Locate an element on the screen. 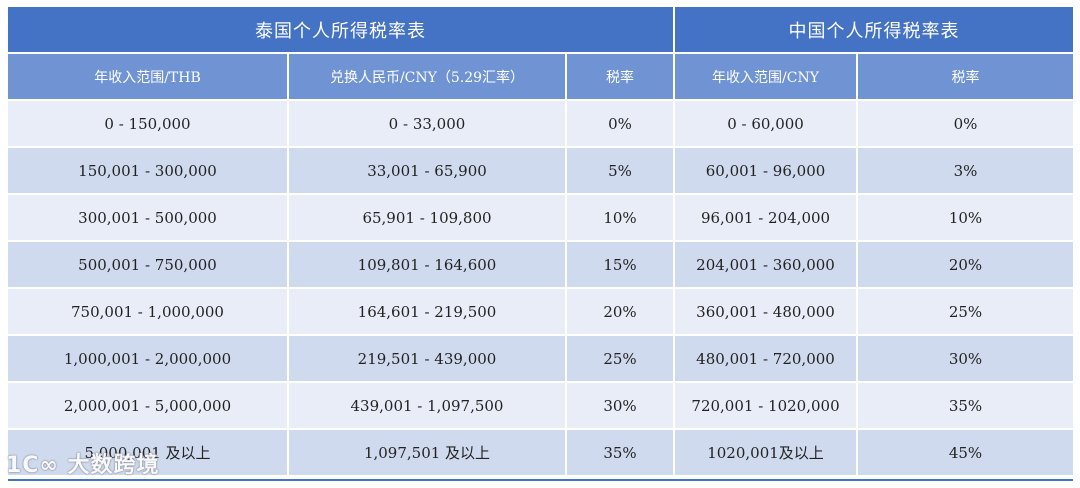 This screenshot has height=488, width=1080. header-thailand-rate: 税率 is located at coordinates (621, 77).